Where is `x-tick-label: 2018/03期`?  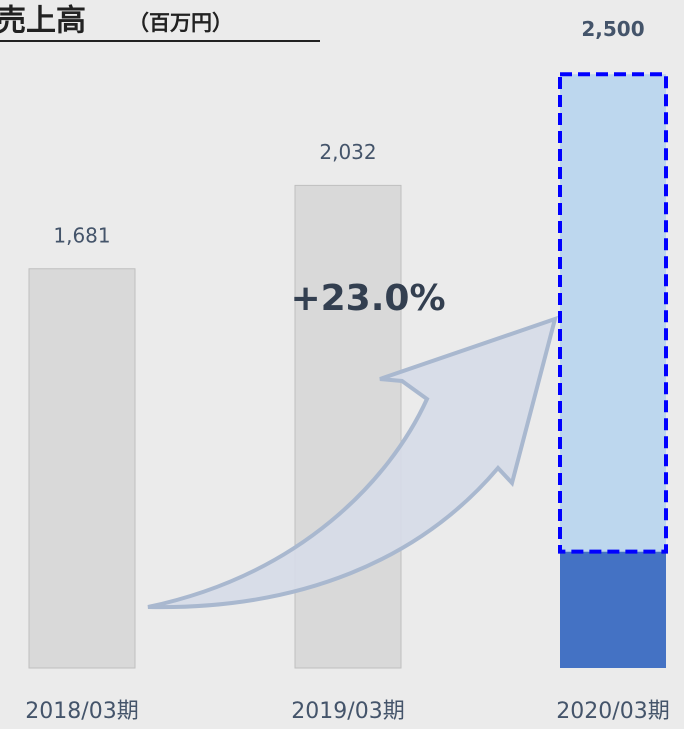
x-tick-label: 2018/03期 is located at coordinates (81, 711).